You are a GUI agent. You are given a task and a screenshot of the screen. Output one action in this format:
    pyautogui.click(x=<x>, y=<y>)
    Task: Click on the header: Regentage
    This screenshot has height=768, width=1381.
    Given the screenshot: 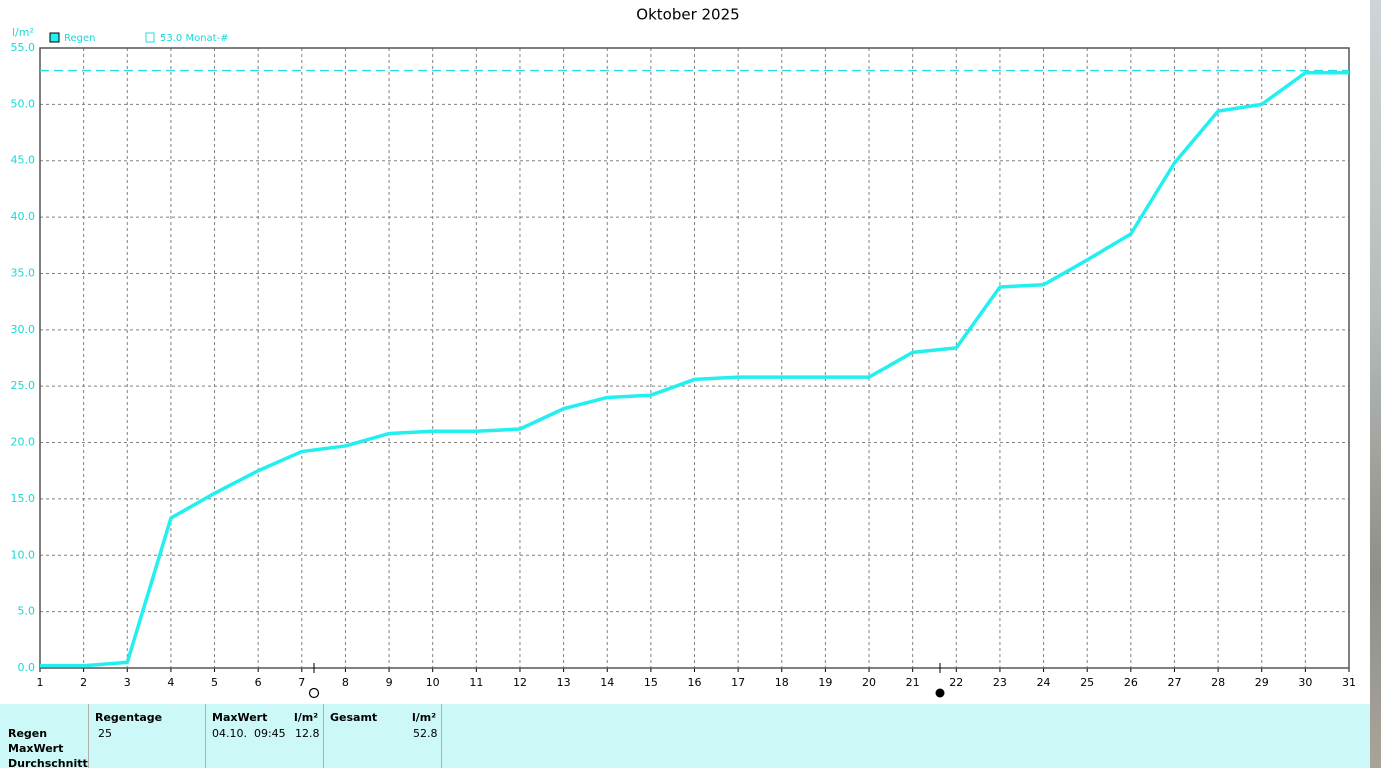 What is the action you would take?
    pyautogui.click(x=129, y=717)
    